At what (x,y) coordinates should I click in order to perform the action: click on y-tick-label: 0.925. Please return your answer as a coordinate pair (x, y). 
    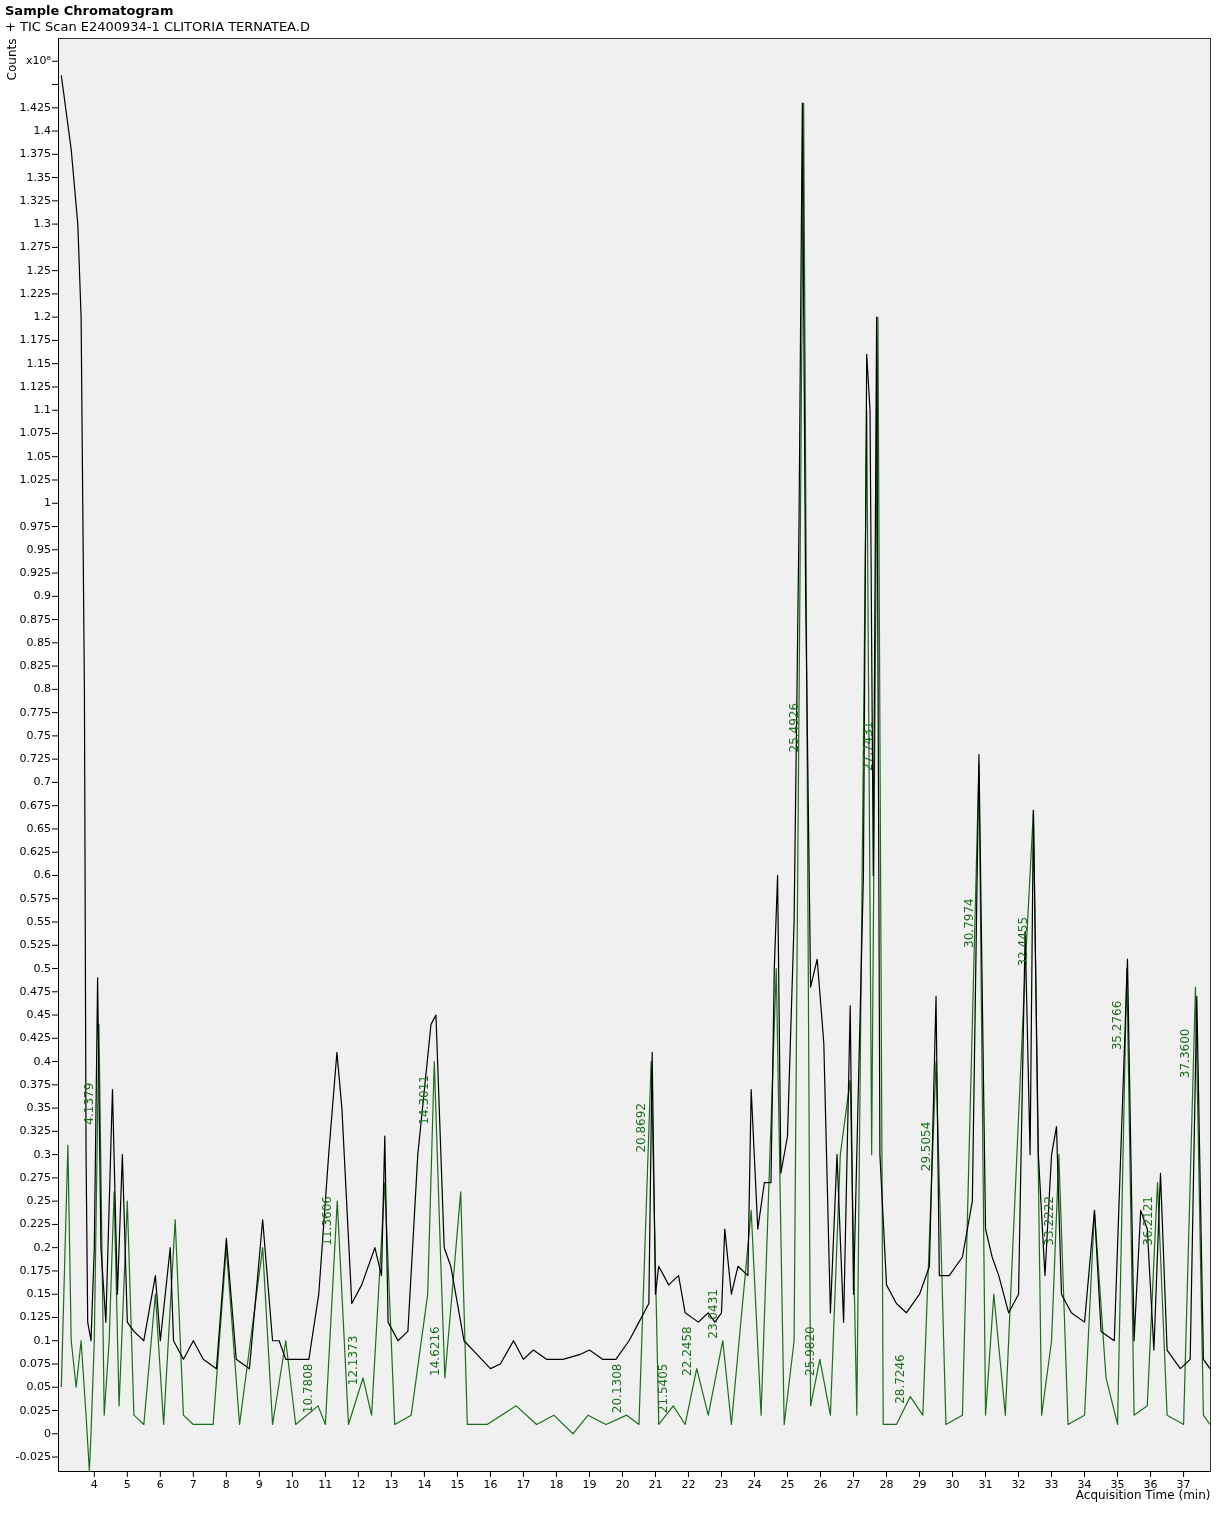
    Looking at the image, I should click on (35, 573).